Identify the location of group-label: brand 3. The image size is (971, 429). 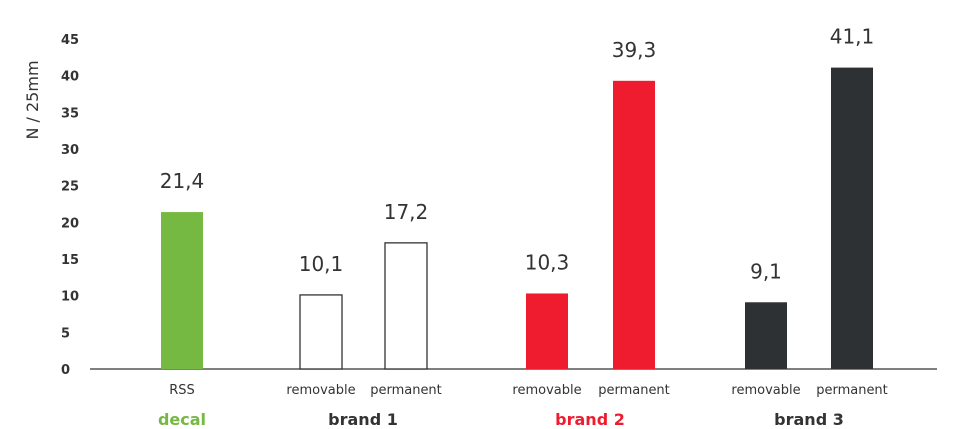
(809, 419).